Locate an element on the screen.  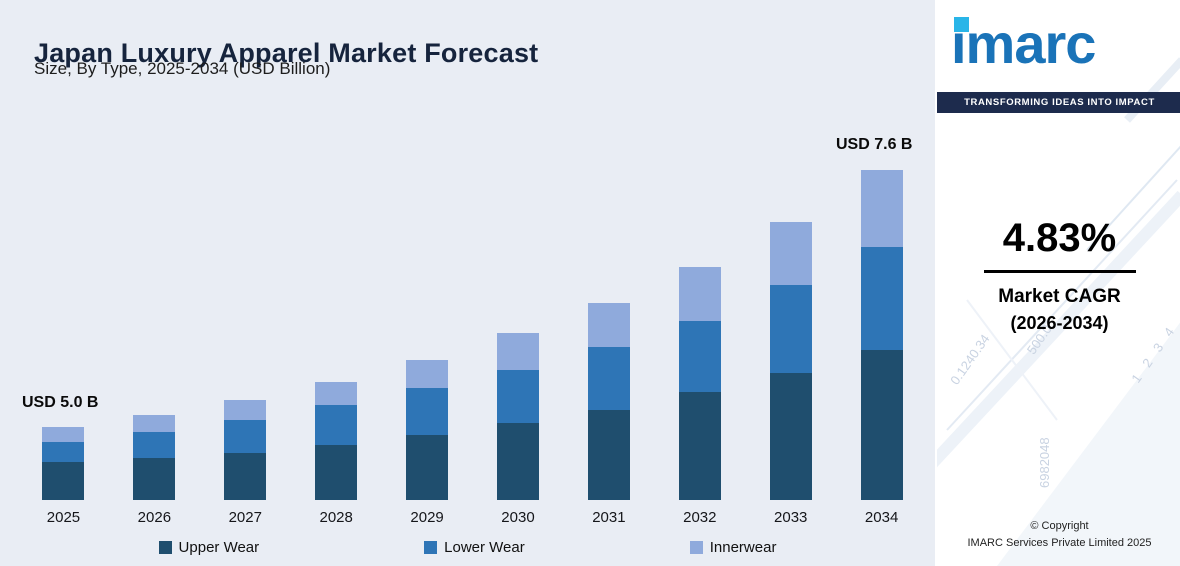
logo-dot-icon is located at coordinates (961, 24).